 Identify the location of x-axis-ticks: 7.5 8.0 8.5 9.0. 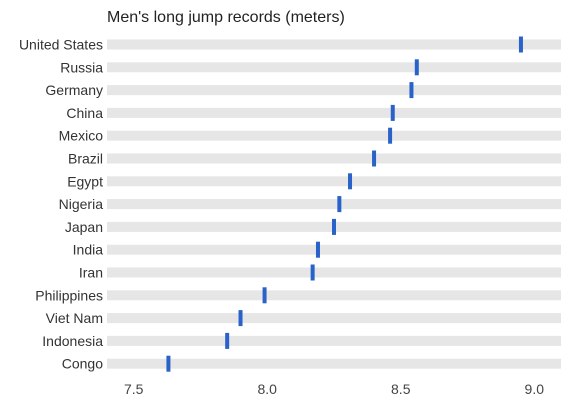
(334, 389).